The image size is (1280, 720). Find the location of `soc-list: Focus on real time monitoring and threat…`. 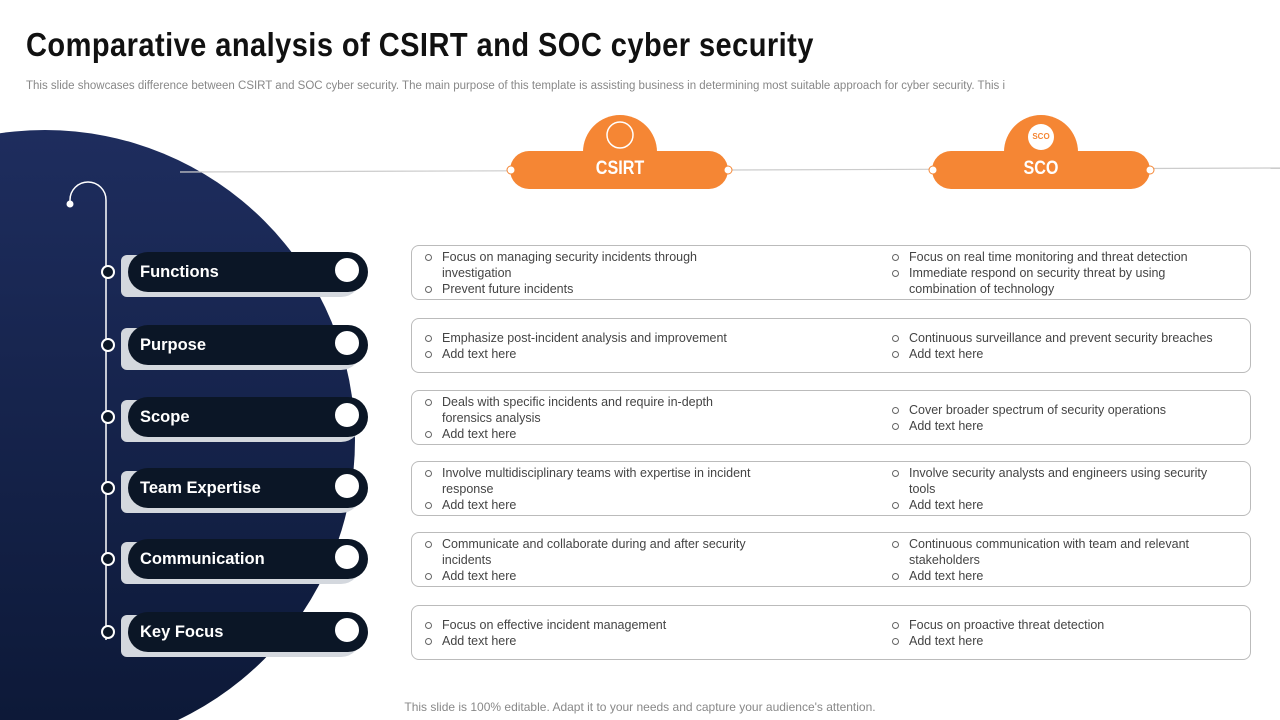

soc-list: Focus on real time monitoring and threat… is located at coordinates (1062, 273).